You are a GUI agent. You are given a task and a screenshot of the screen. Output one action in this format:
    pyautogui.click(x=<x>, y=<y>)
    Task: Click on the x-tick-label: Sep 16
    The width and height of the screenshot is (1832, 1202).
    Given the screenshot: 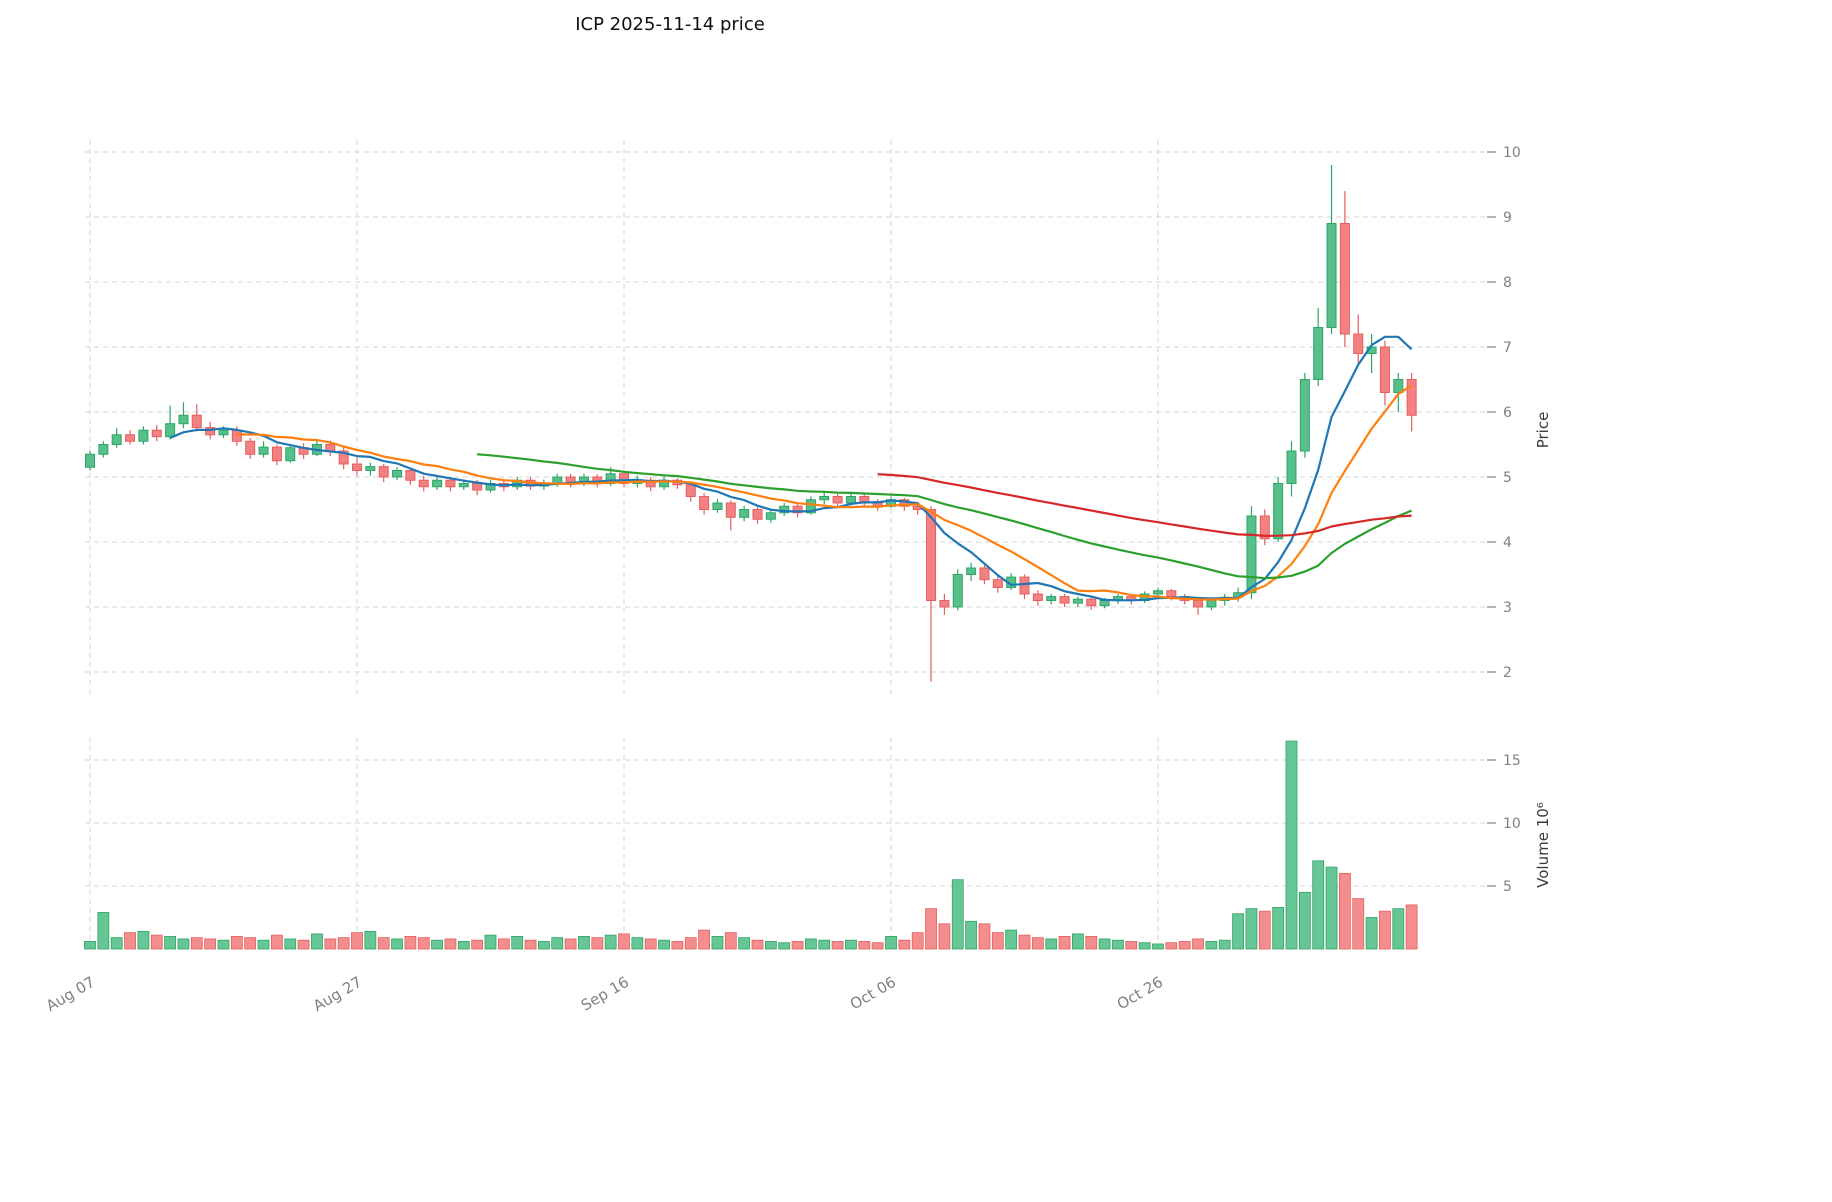 What is the action you would take?
    pyautogui.click(x=605, y=994)
    